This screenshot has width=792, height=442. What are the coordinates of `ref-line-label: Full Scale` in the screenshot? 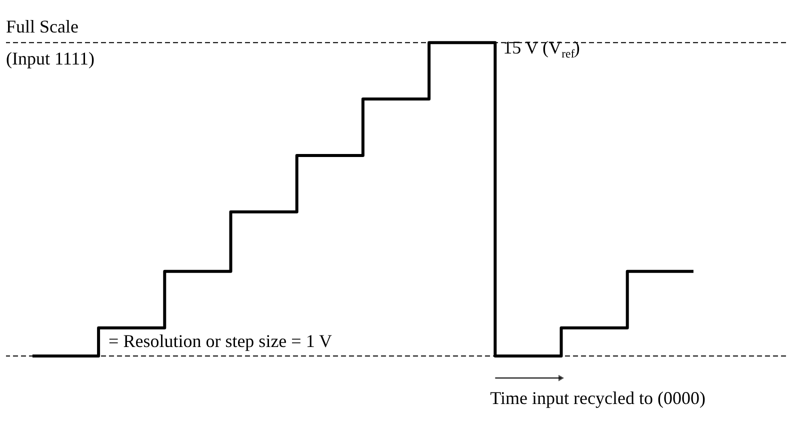 It's located at (42, 26).